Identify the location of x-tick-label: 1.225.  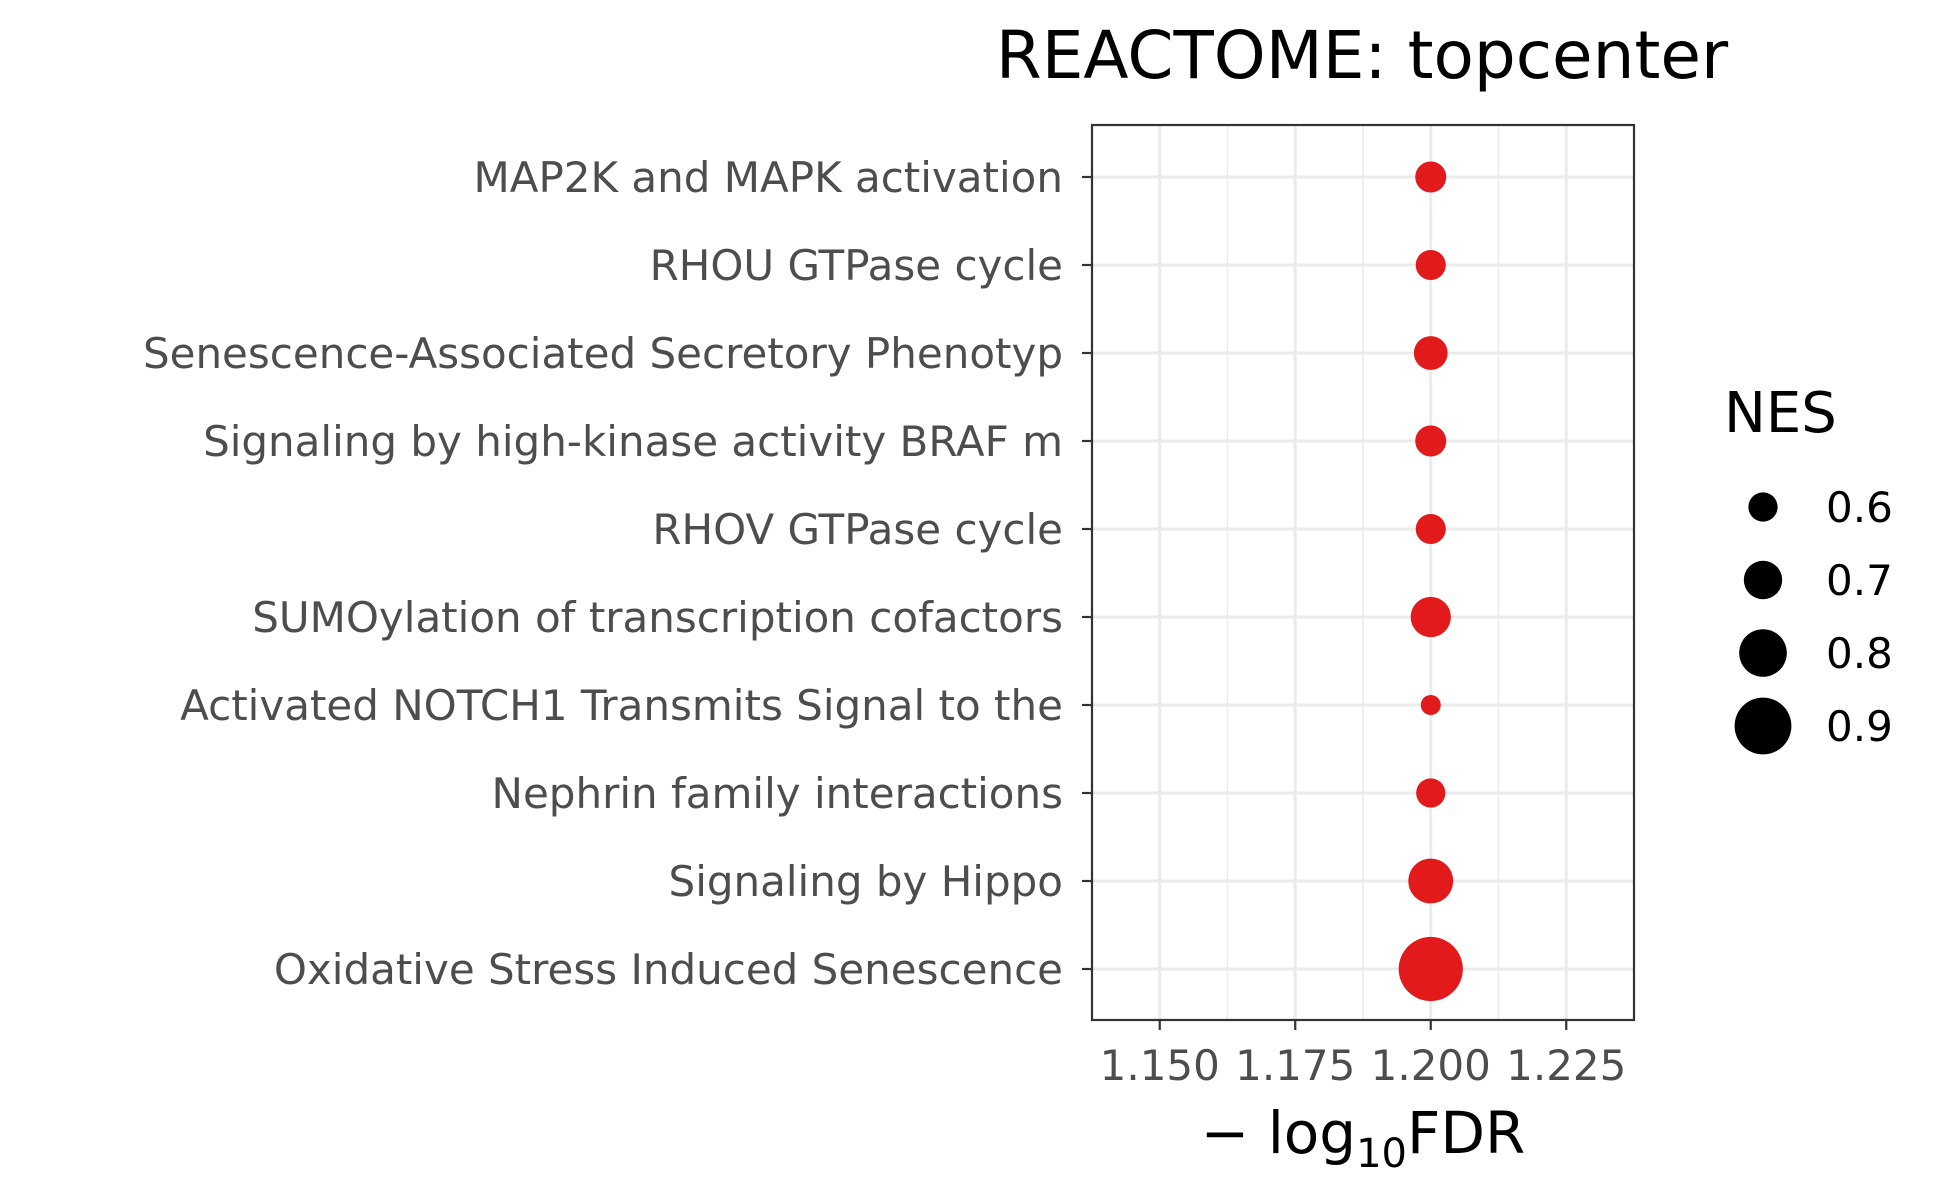
(1566, 1065).